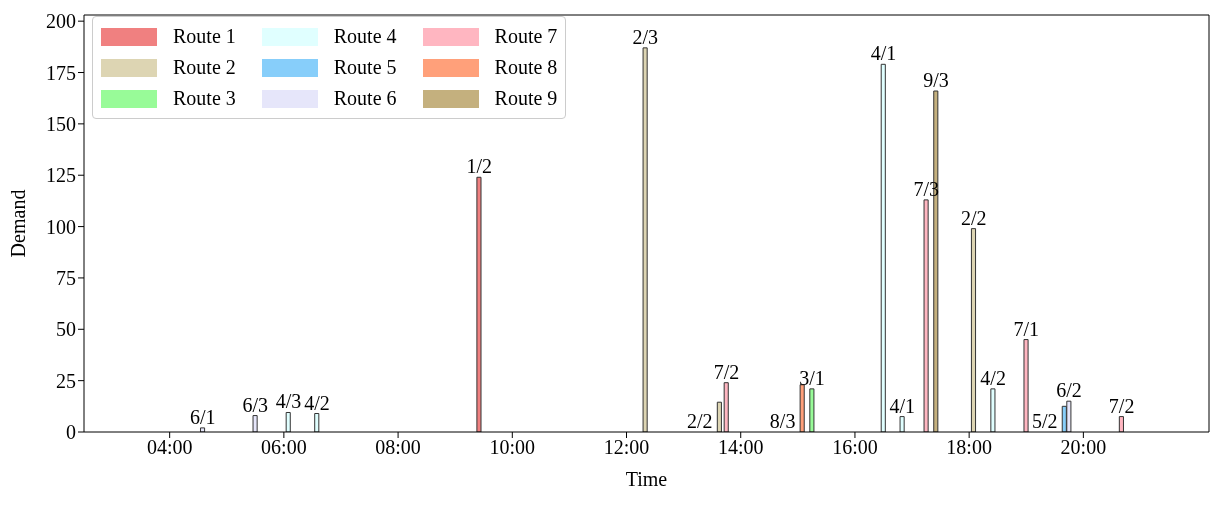 This screenshot has width=1224, height=506. Describe the element at coordinates (71, 432) in the screenshot. I see `y-tick-label: 0` at that location.